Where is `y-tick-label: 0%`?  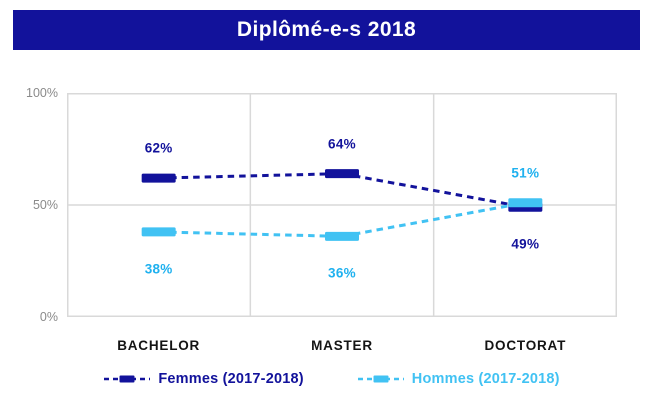 y-tick-label: 0% is located at coordinates (48, 317).